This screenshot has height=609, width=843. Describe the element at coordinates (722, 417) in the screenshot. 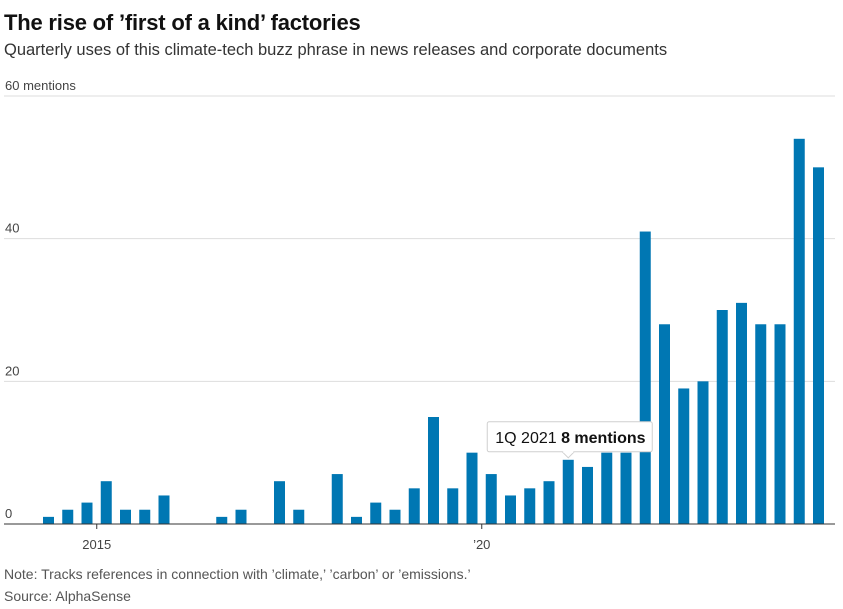

I see `bar: 1Q 2023: 30` at that location.